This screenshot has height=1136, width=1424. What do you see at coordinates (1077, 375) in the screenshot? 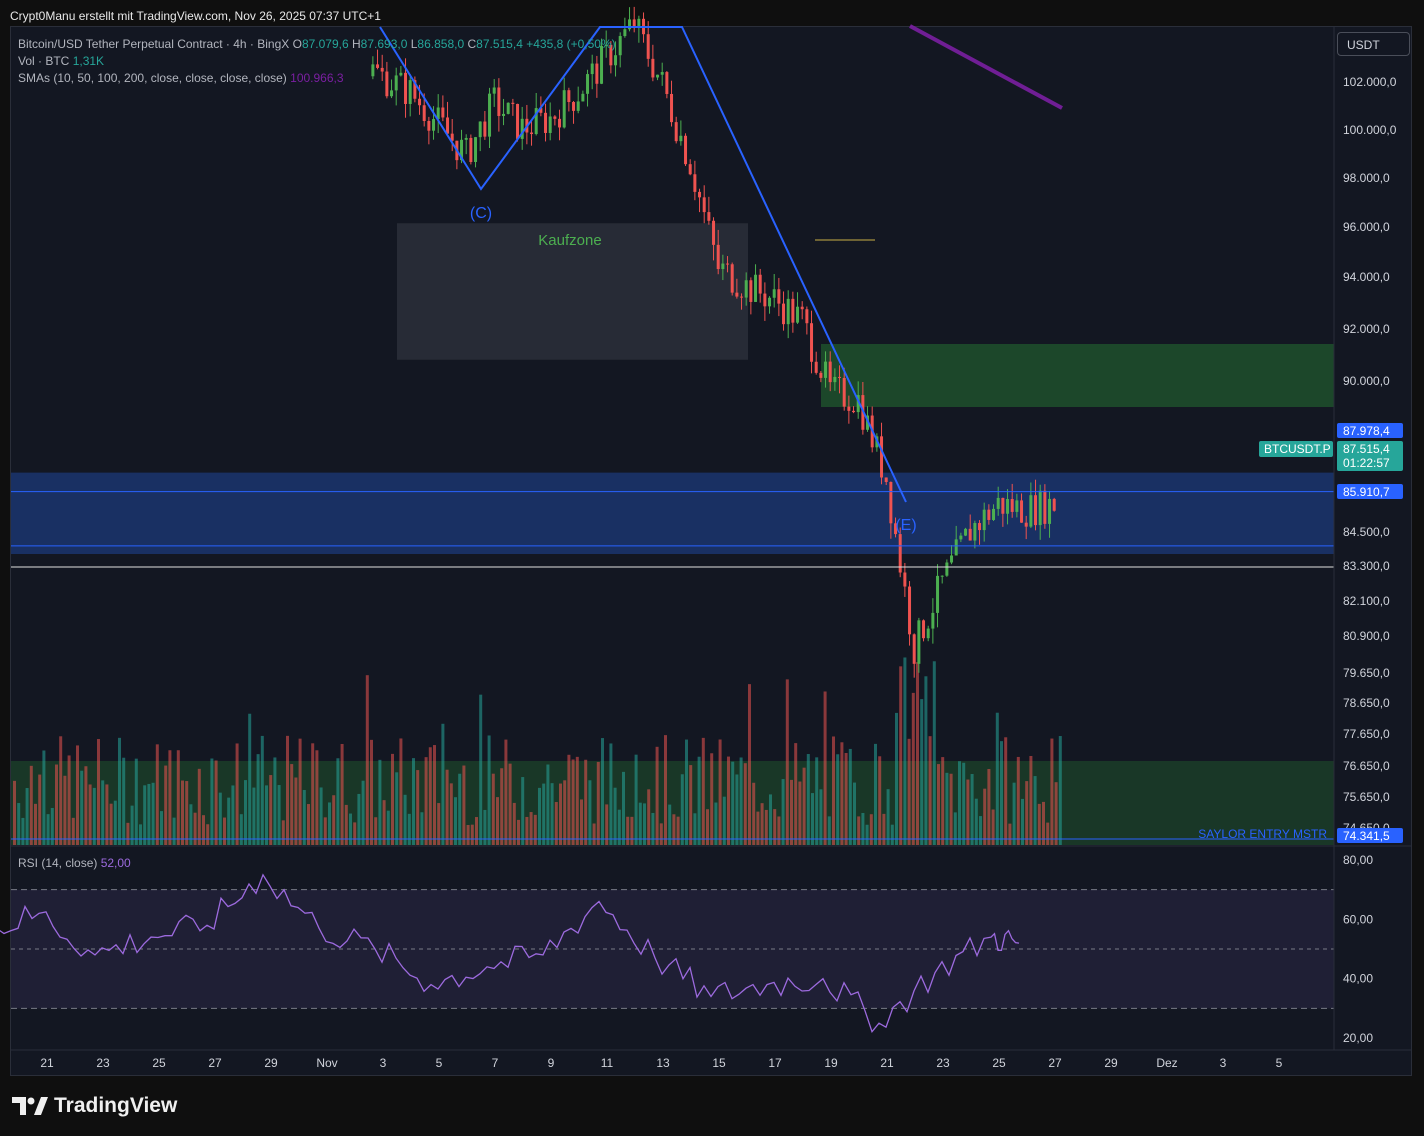
I see `zone-resistance` at bounding box center [1077, 375].